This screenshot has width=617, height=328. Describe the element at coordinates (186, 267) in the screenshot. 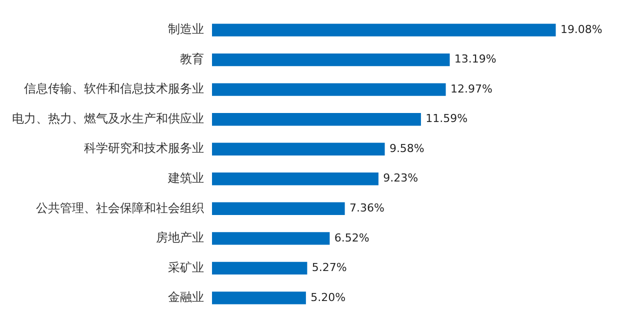

I see `y-tick-label: 采矿业` at that location.